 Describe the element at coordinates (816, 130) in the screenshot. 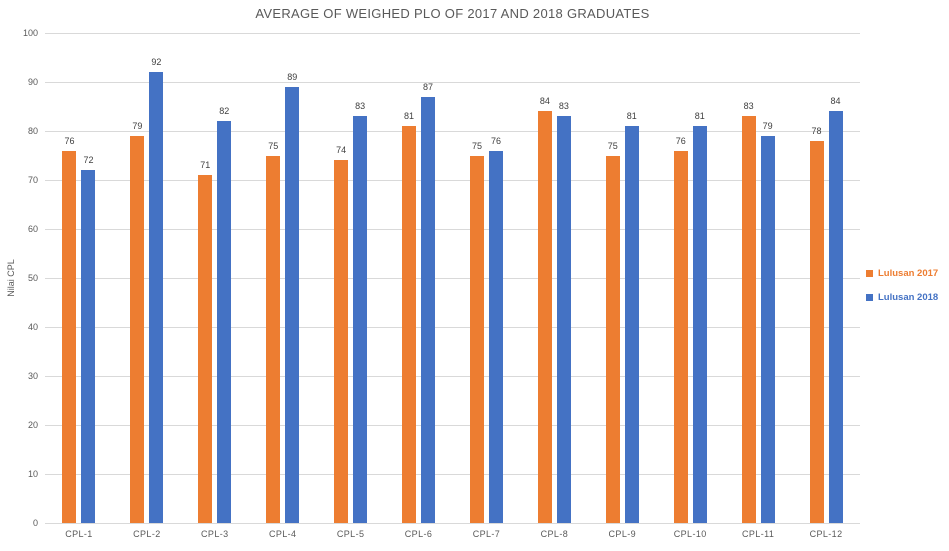

I see `bar-value-label: 78` at that location.